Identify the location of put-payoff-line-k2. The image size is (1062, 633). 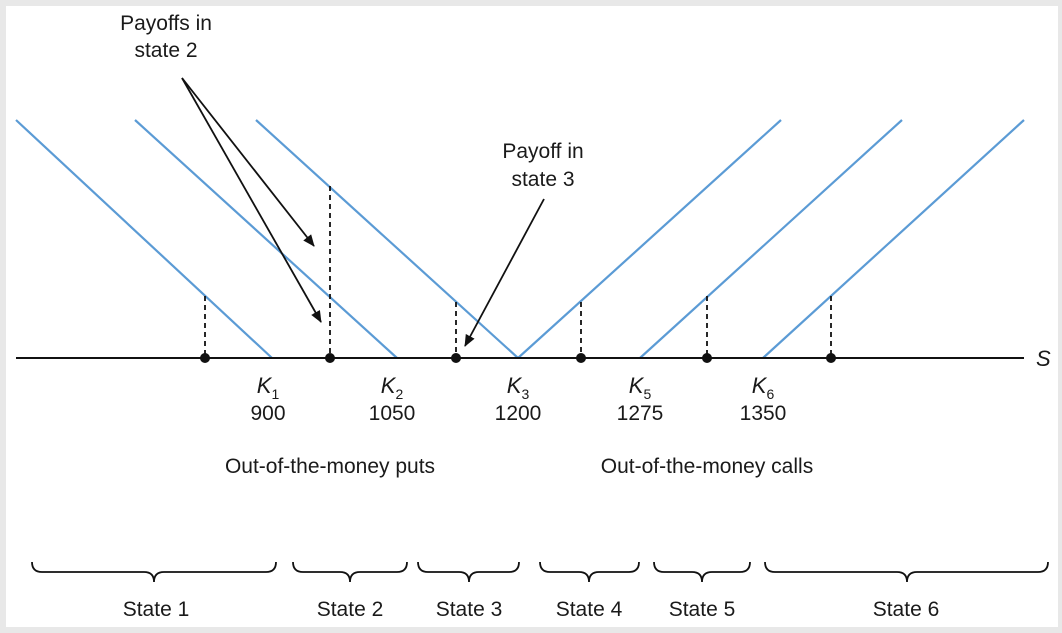
(266, 239).